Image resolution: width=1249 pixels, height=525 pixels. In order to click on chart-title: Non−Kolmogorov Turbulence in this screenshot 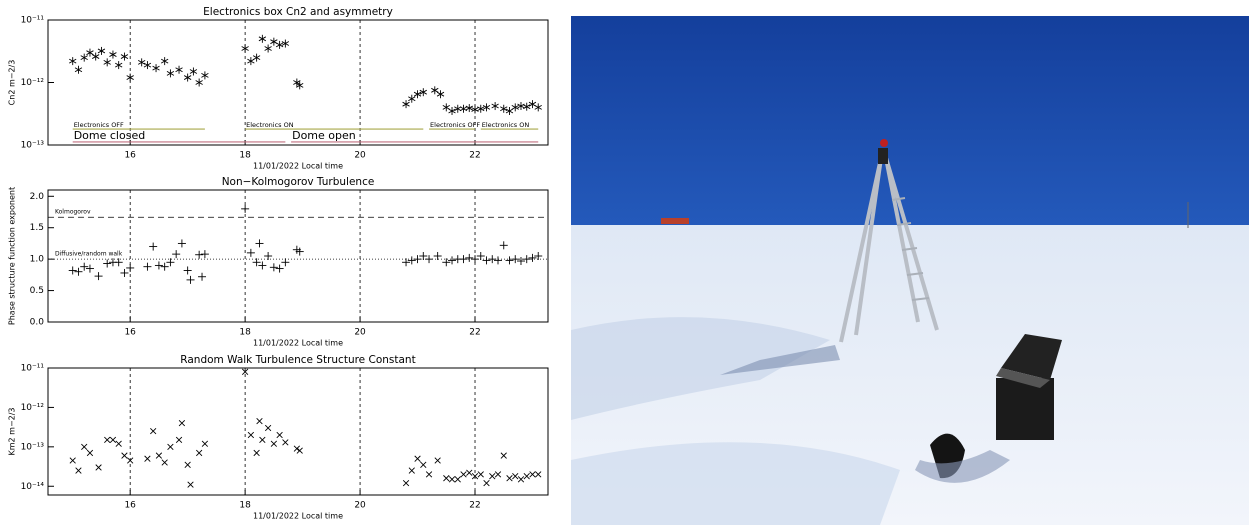, I will do `click(298, 182)`.